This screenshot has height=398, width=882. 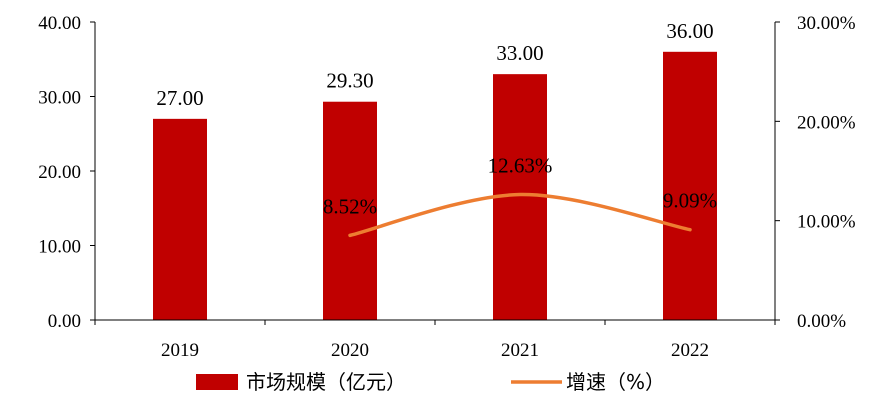 What do you see at coordinates (520, 166) in the screenshot?
I see `line-value-label: 12.63%` at bounding box center [520, 166].